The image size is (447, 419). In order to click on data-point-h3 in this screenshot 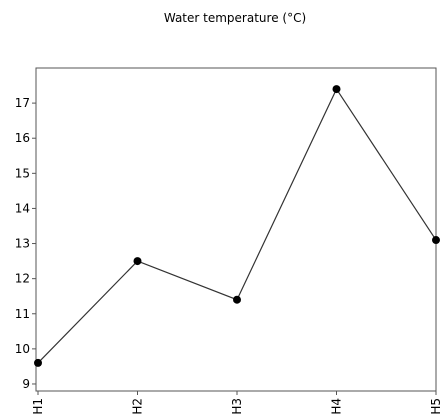, I will do `click(237, 299)`.